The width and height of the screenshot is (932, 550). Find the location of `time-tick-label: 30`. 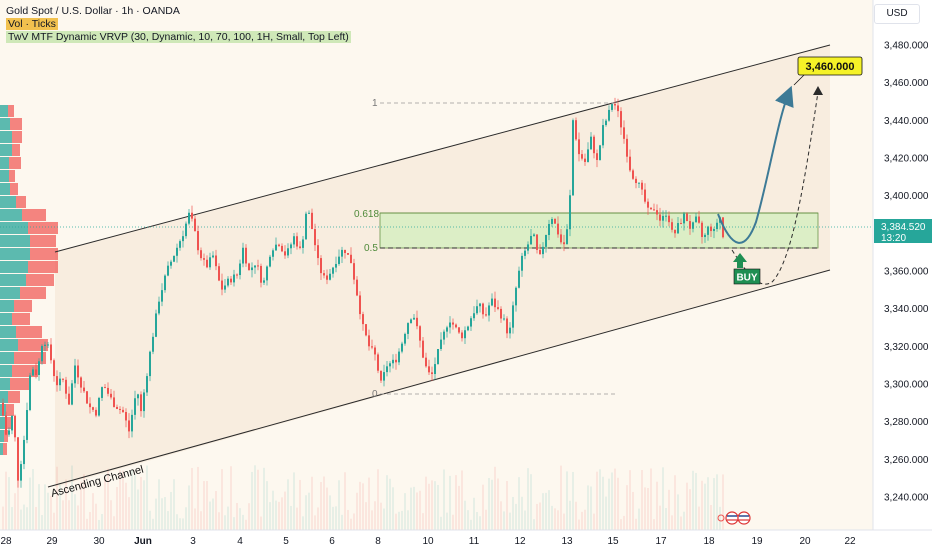

time-tick-label: 30 is located at coordinates (99, 541).